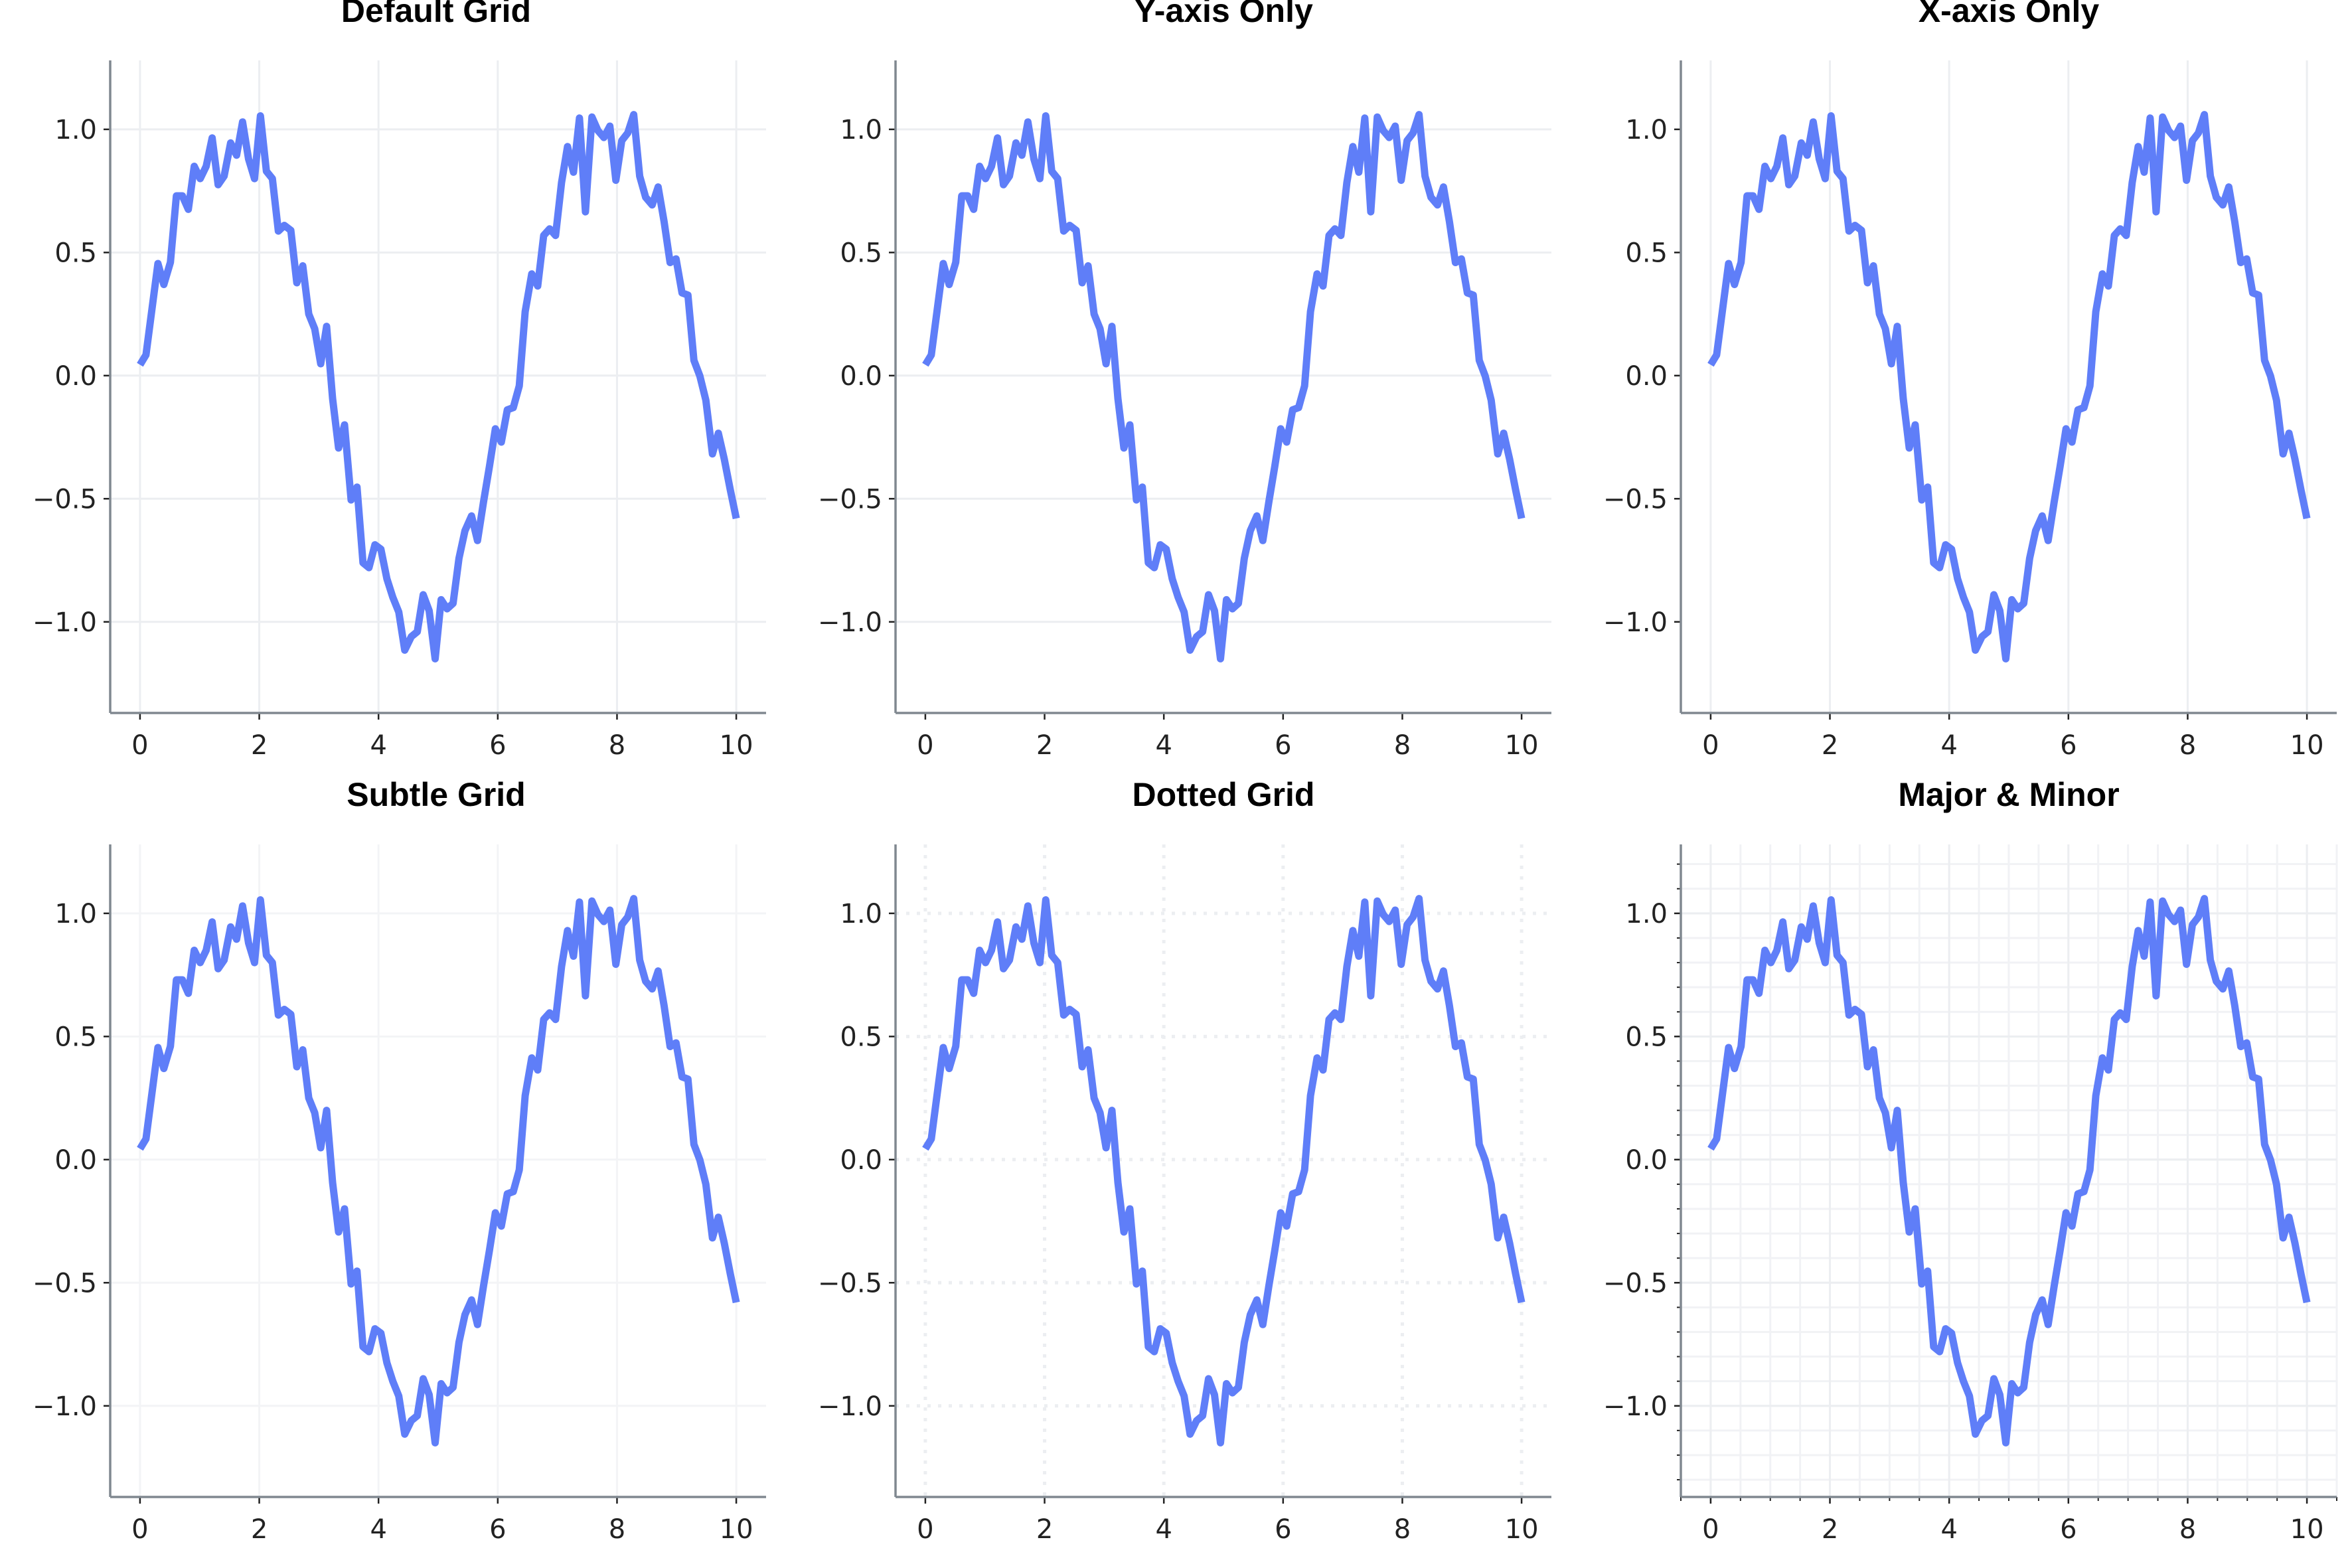 This screenshot has width=2352, height=1568. I want to click on subplot-title: Dotted Grid, so click(1224, 795).